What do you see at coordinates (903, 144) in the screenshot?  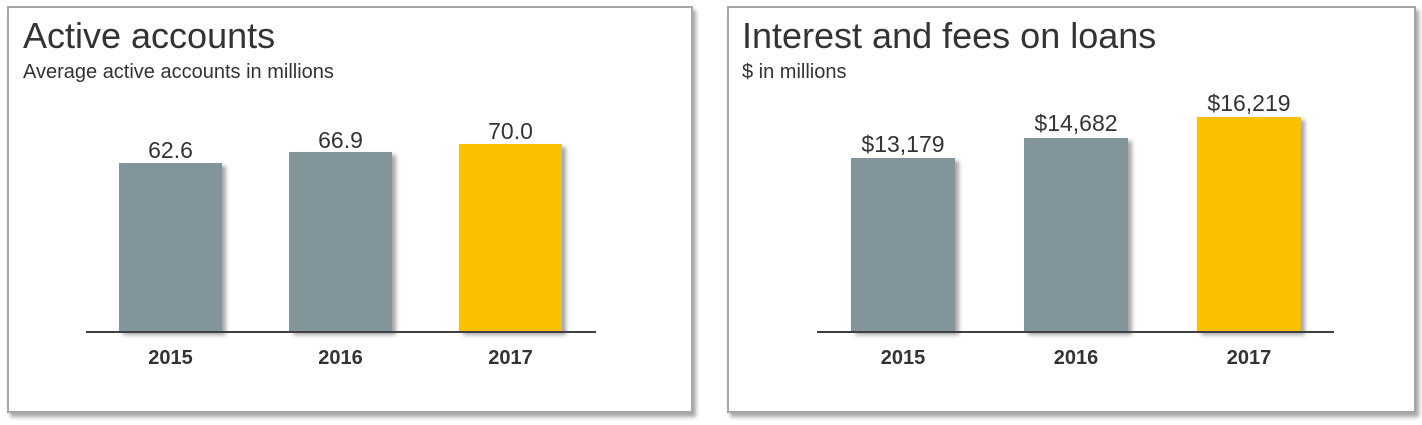 I see `bar-value-label: $13,179` at bounding box center [903, 144].